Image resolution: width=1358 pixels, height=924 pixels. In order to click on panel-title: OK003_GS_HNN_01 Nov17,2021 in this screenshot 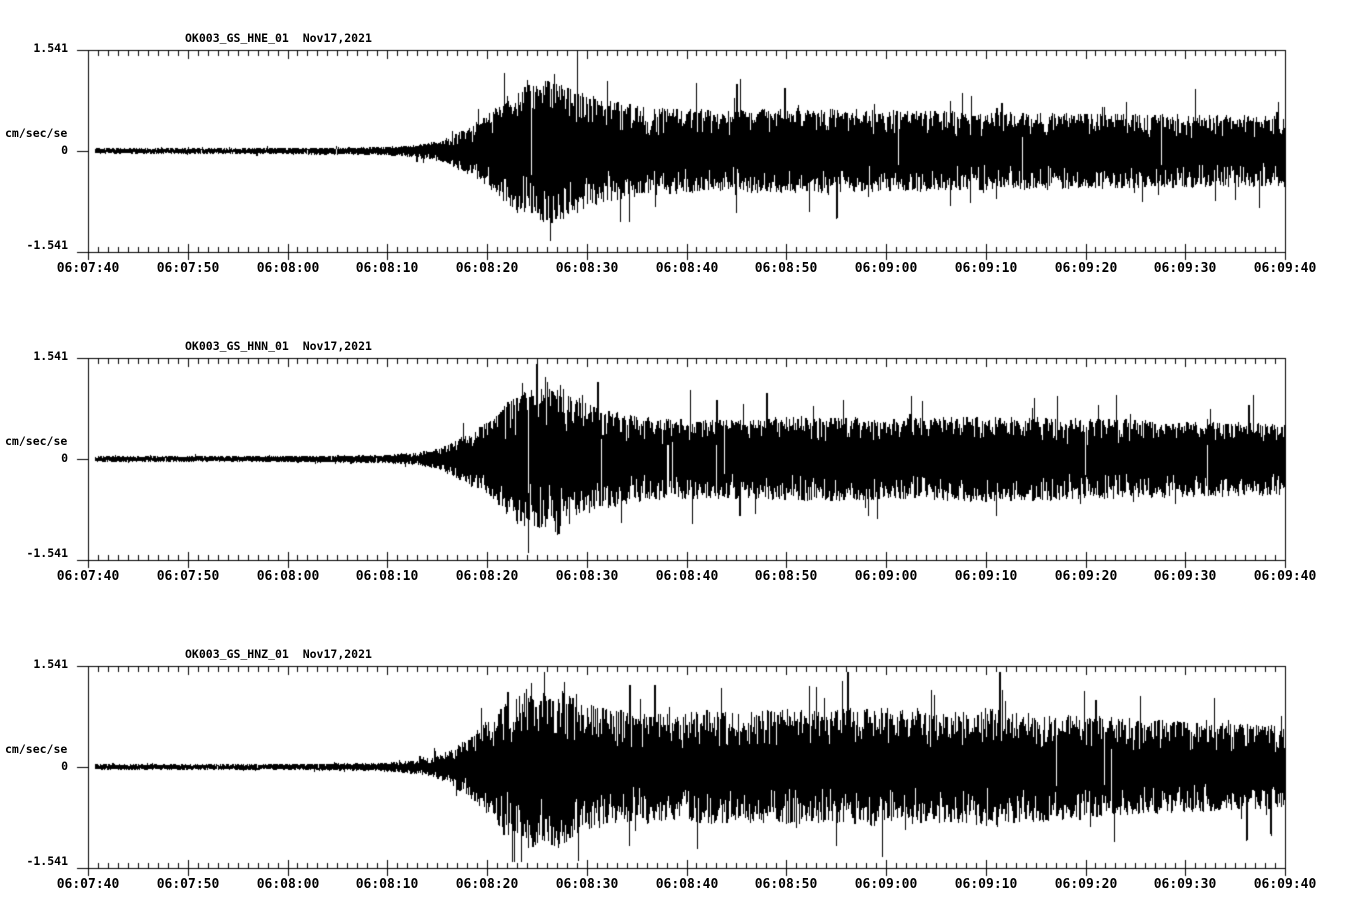, I will do `click(278, 346)`.